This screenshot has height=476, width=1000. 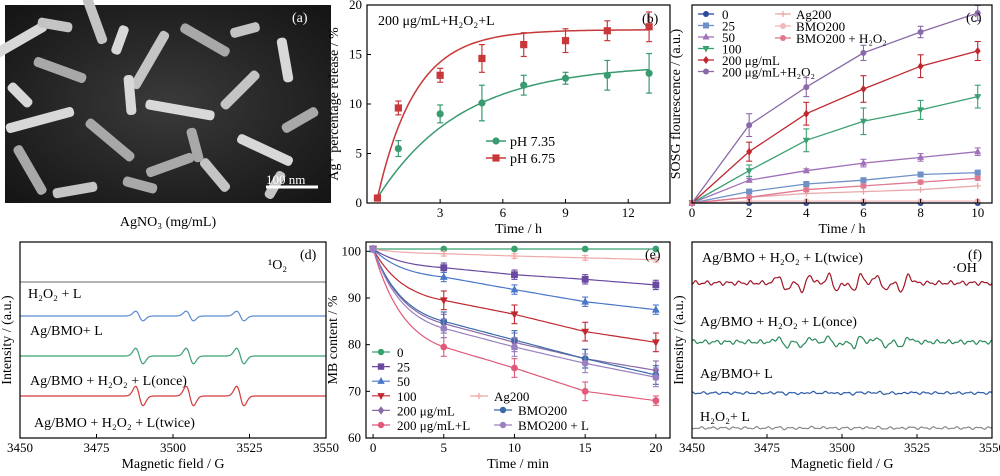 I want to click on panel-c-xlabel: Time / h, so click(x=842, y=229).